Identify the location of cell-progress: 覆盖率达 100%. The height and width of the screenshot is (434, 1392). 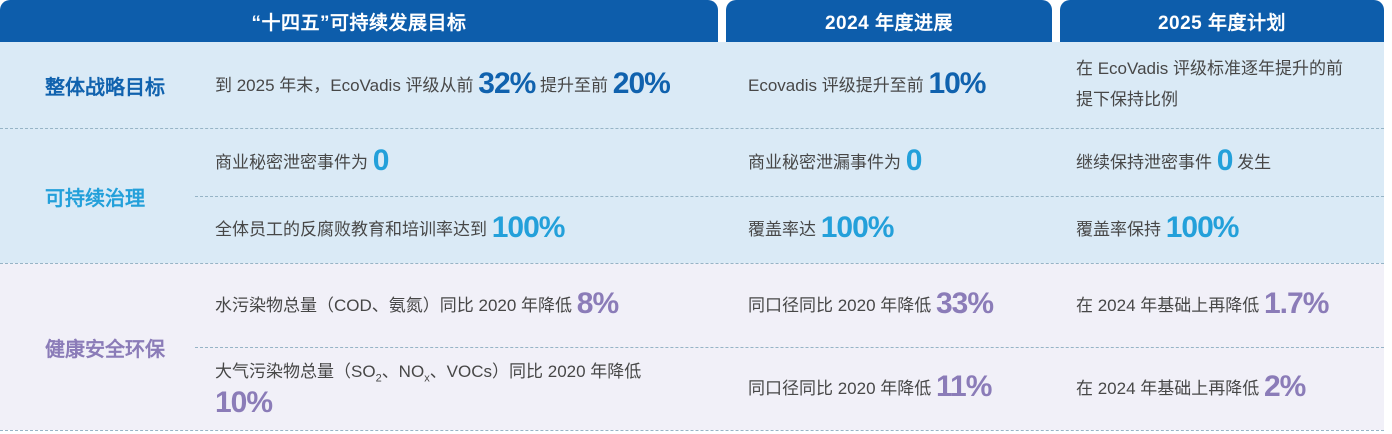
(821, 228).